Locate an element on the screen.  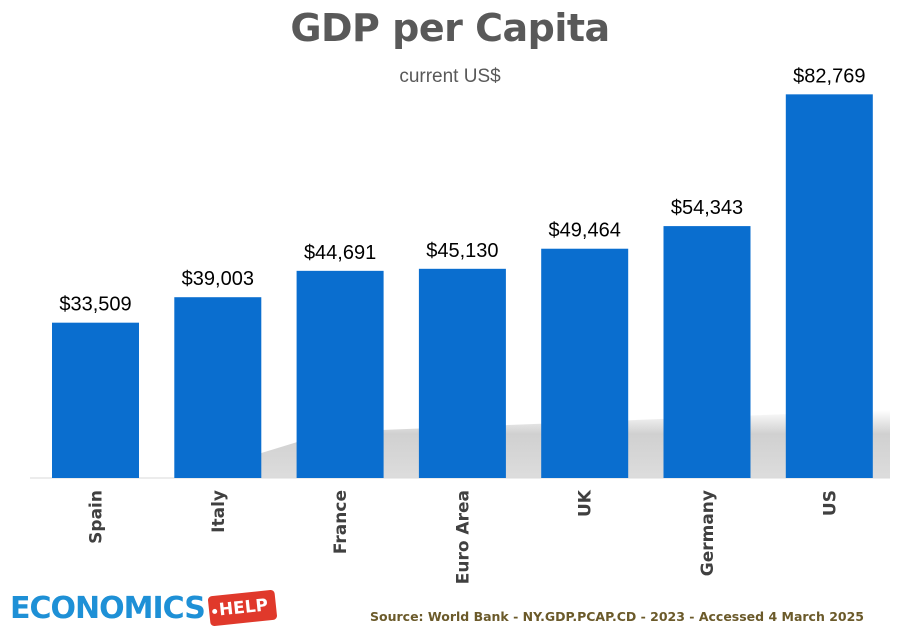
category-label: Euro Area is located at coordinates (463, 537).